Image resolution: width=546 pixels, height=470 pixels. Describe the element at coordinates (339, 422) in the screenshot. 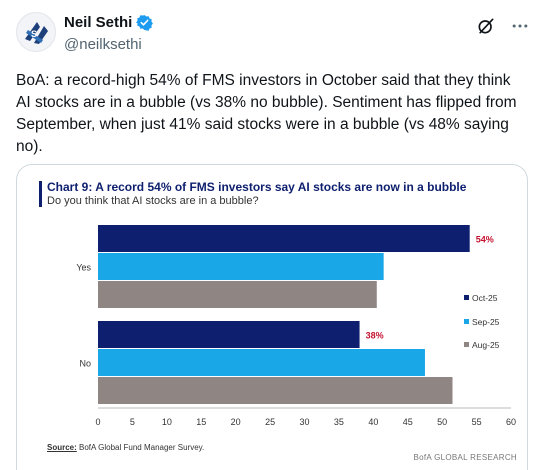

I see `x-tick-label-35: 35` at that location.